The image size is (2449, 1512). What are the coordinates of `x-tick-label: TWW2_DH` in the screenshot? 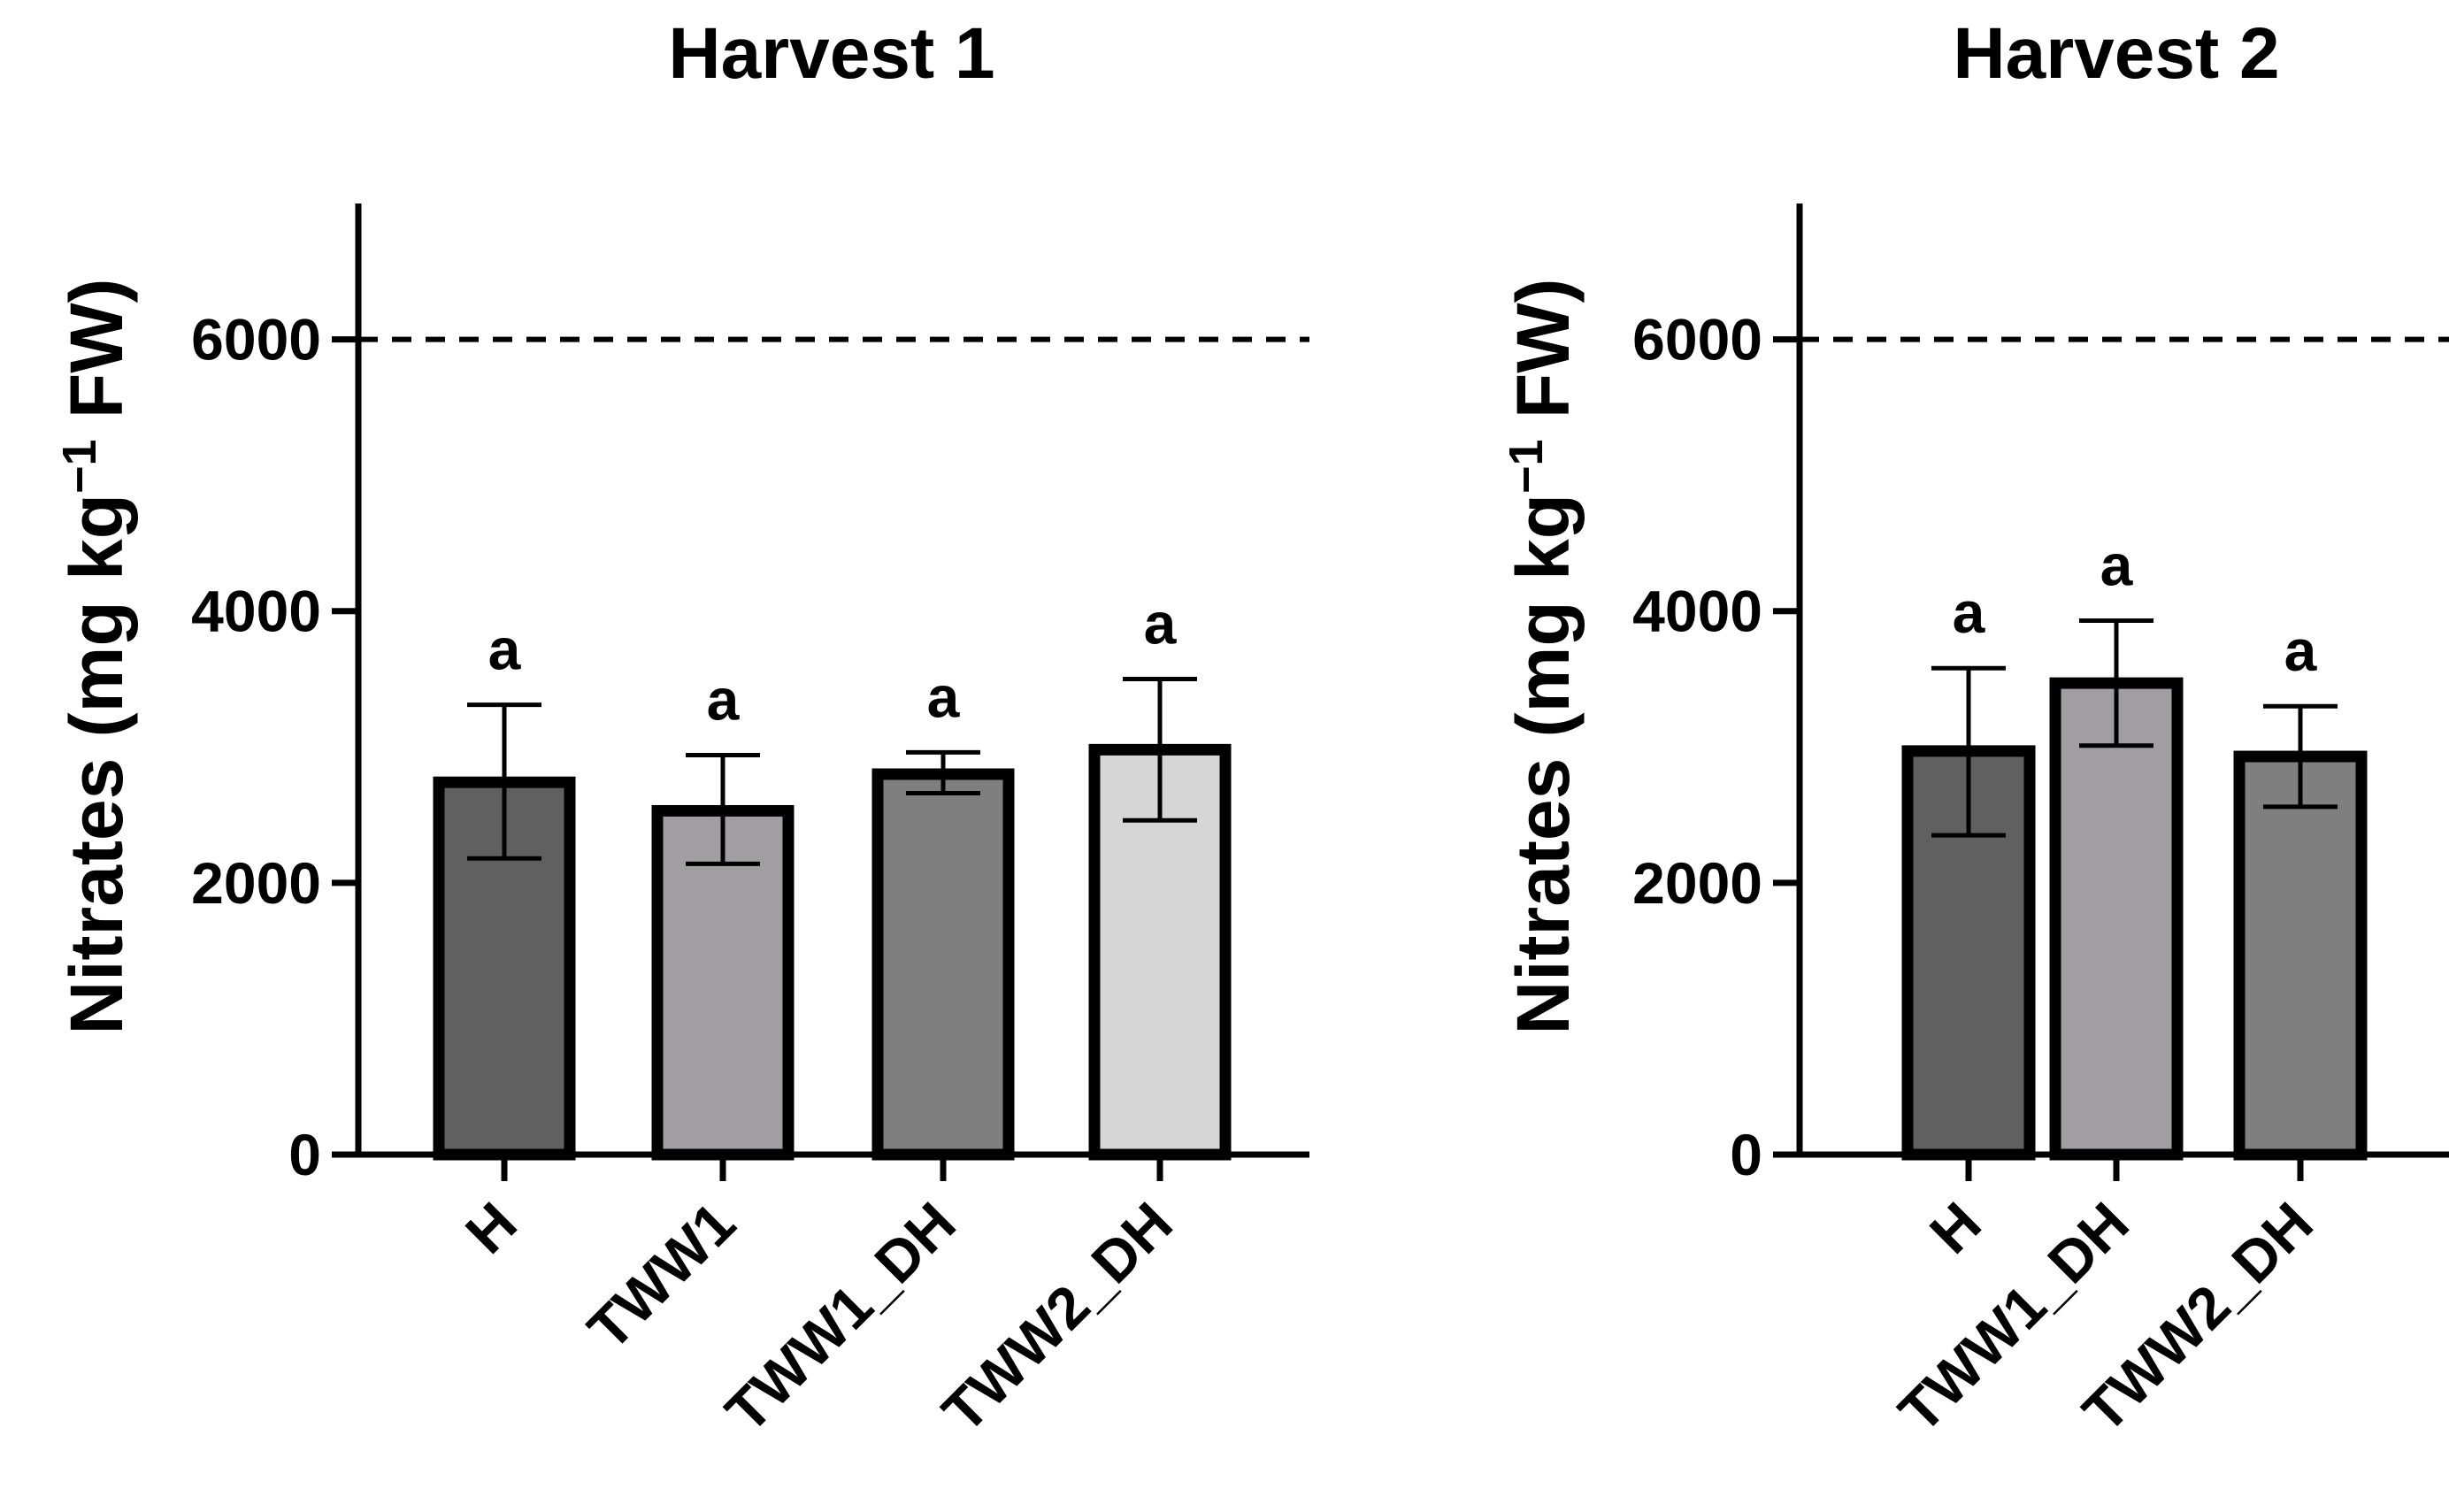 It's located at (1057, 1317).